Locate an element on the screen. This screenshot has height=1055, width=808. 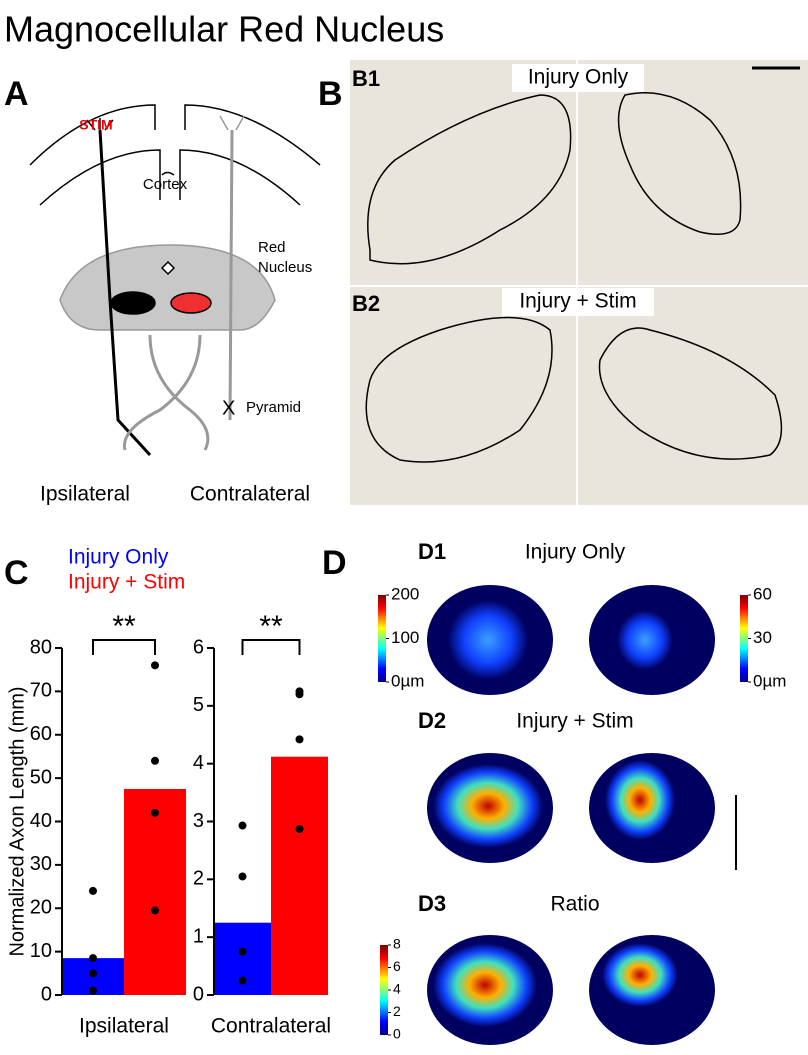
colorbar-tick-label: 4 is located at coordinates (397, 989).